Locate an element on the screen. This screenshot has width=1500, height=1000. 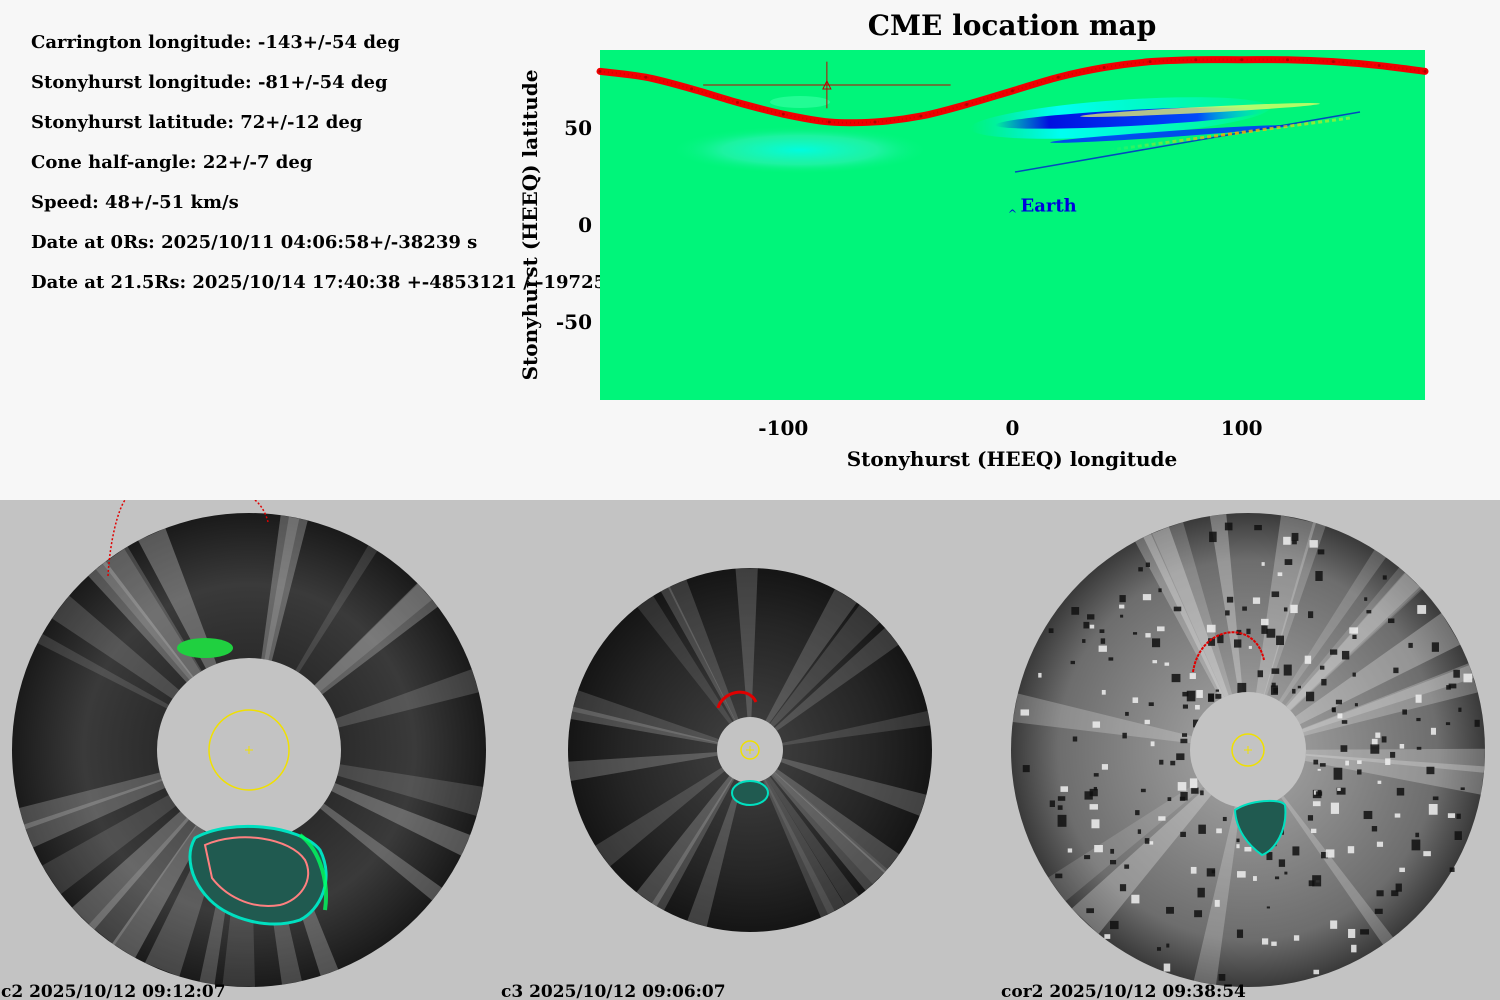
cone-half-angle: Cone half-angle: 22+/-7 deg is located at coordinates (172, 162).